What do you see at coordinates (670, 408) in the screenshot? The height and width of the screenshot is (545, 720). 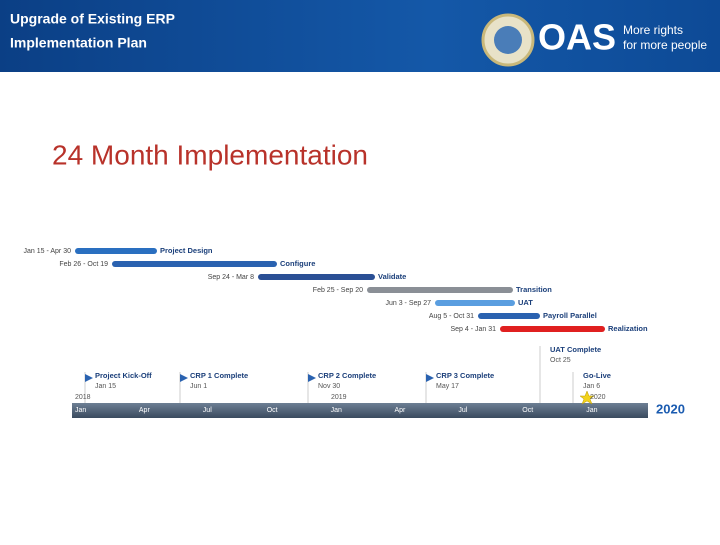 I see `end-year: 2020` at bounding box center [670, 408].